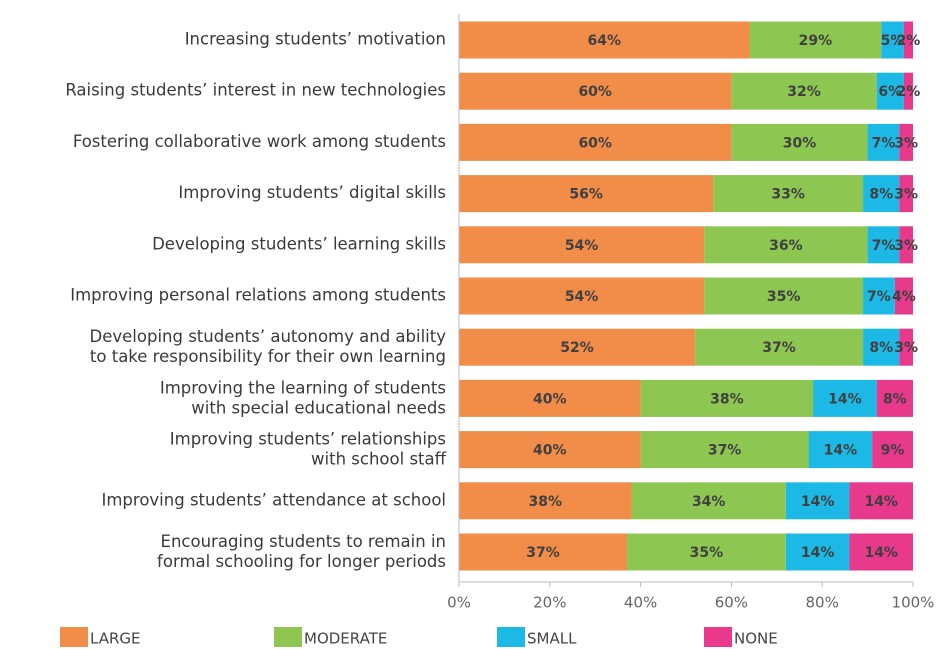  I want to click on value-label: 32%, so click(804, 92).